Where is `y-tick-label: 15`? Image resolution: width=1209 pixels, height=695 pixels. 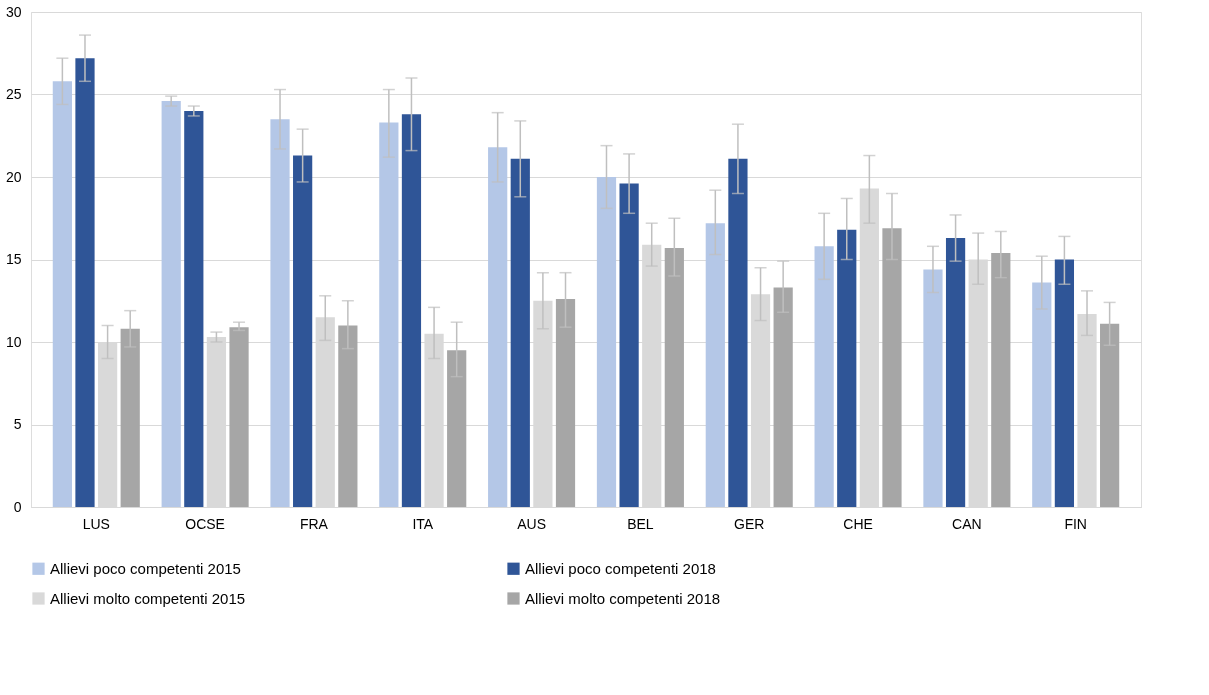 y-tick-label: 15 is located at coordinates (13, 259).